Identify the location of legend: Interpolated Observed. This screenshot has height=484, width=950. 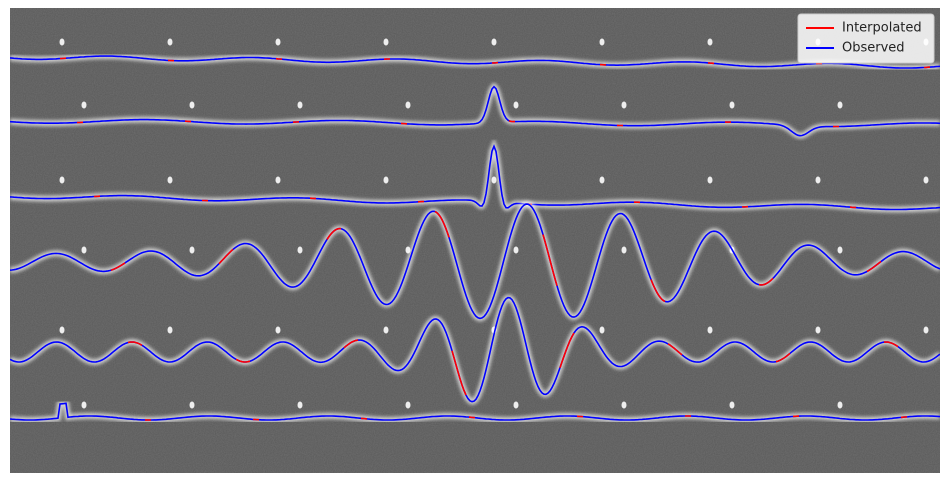
(866, 38).